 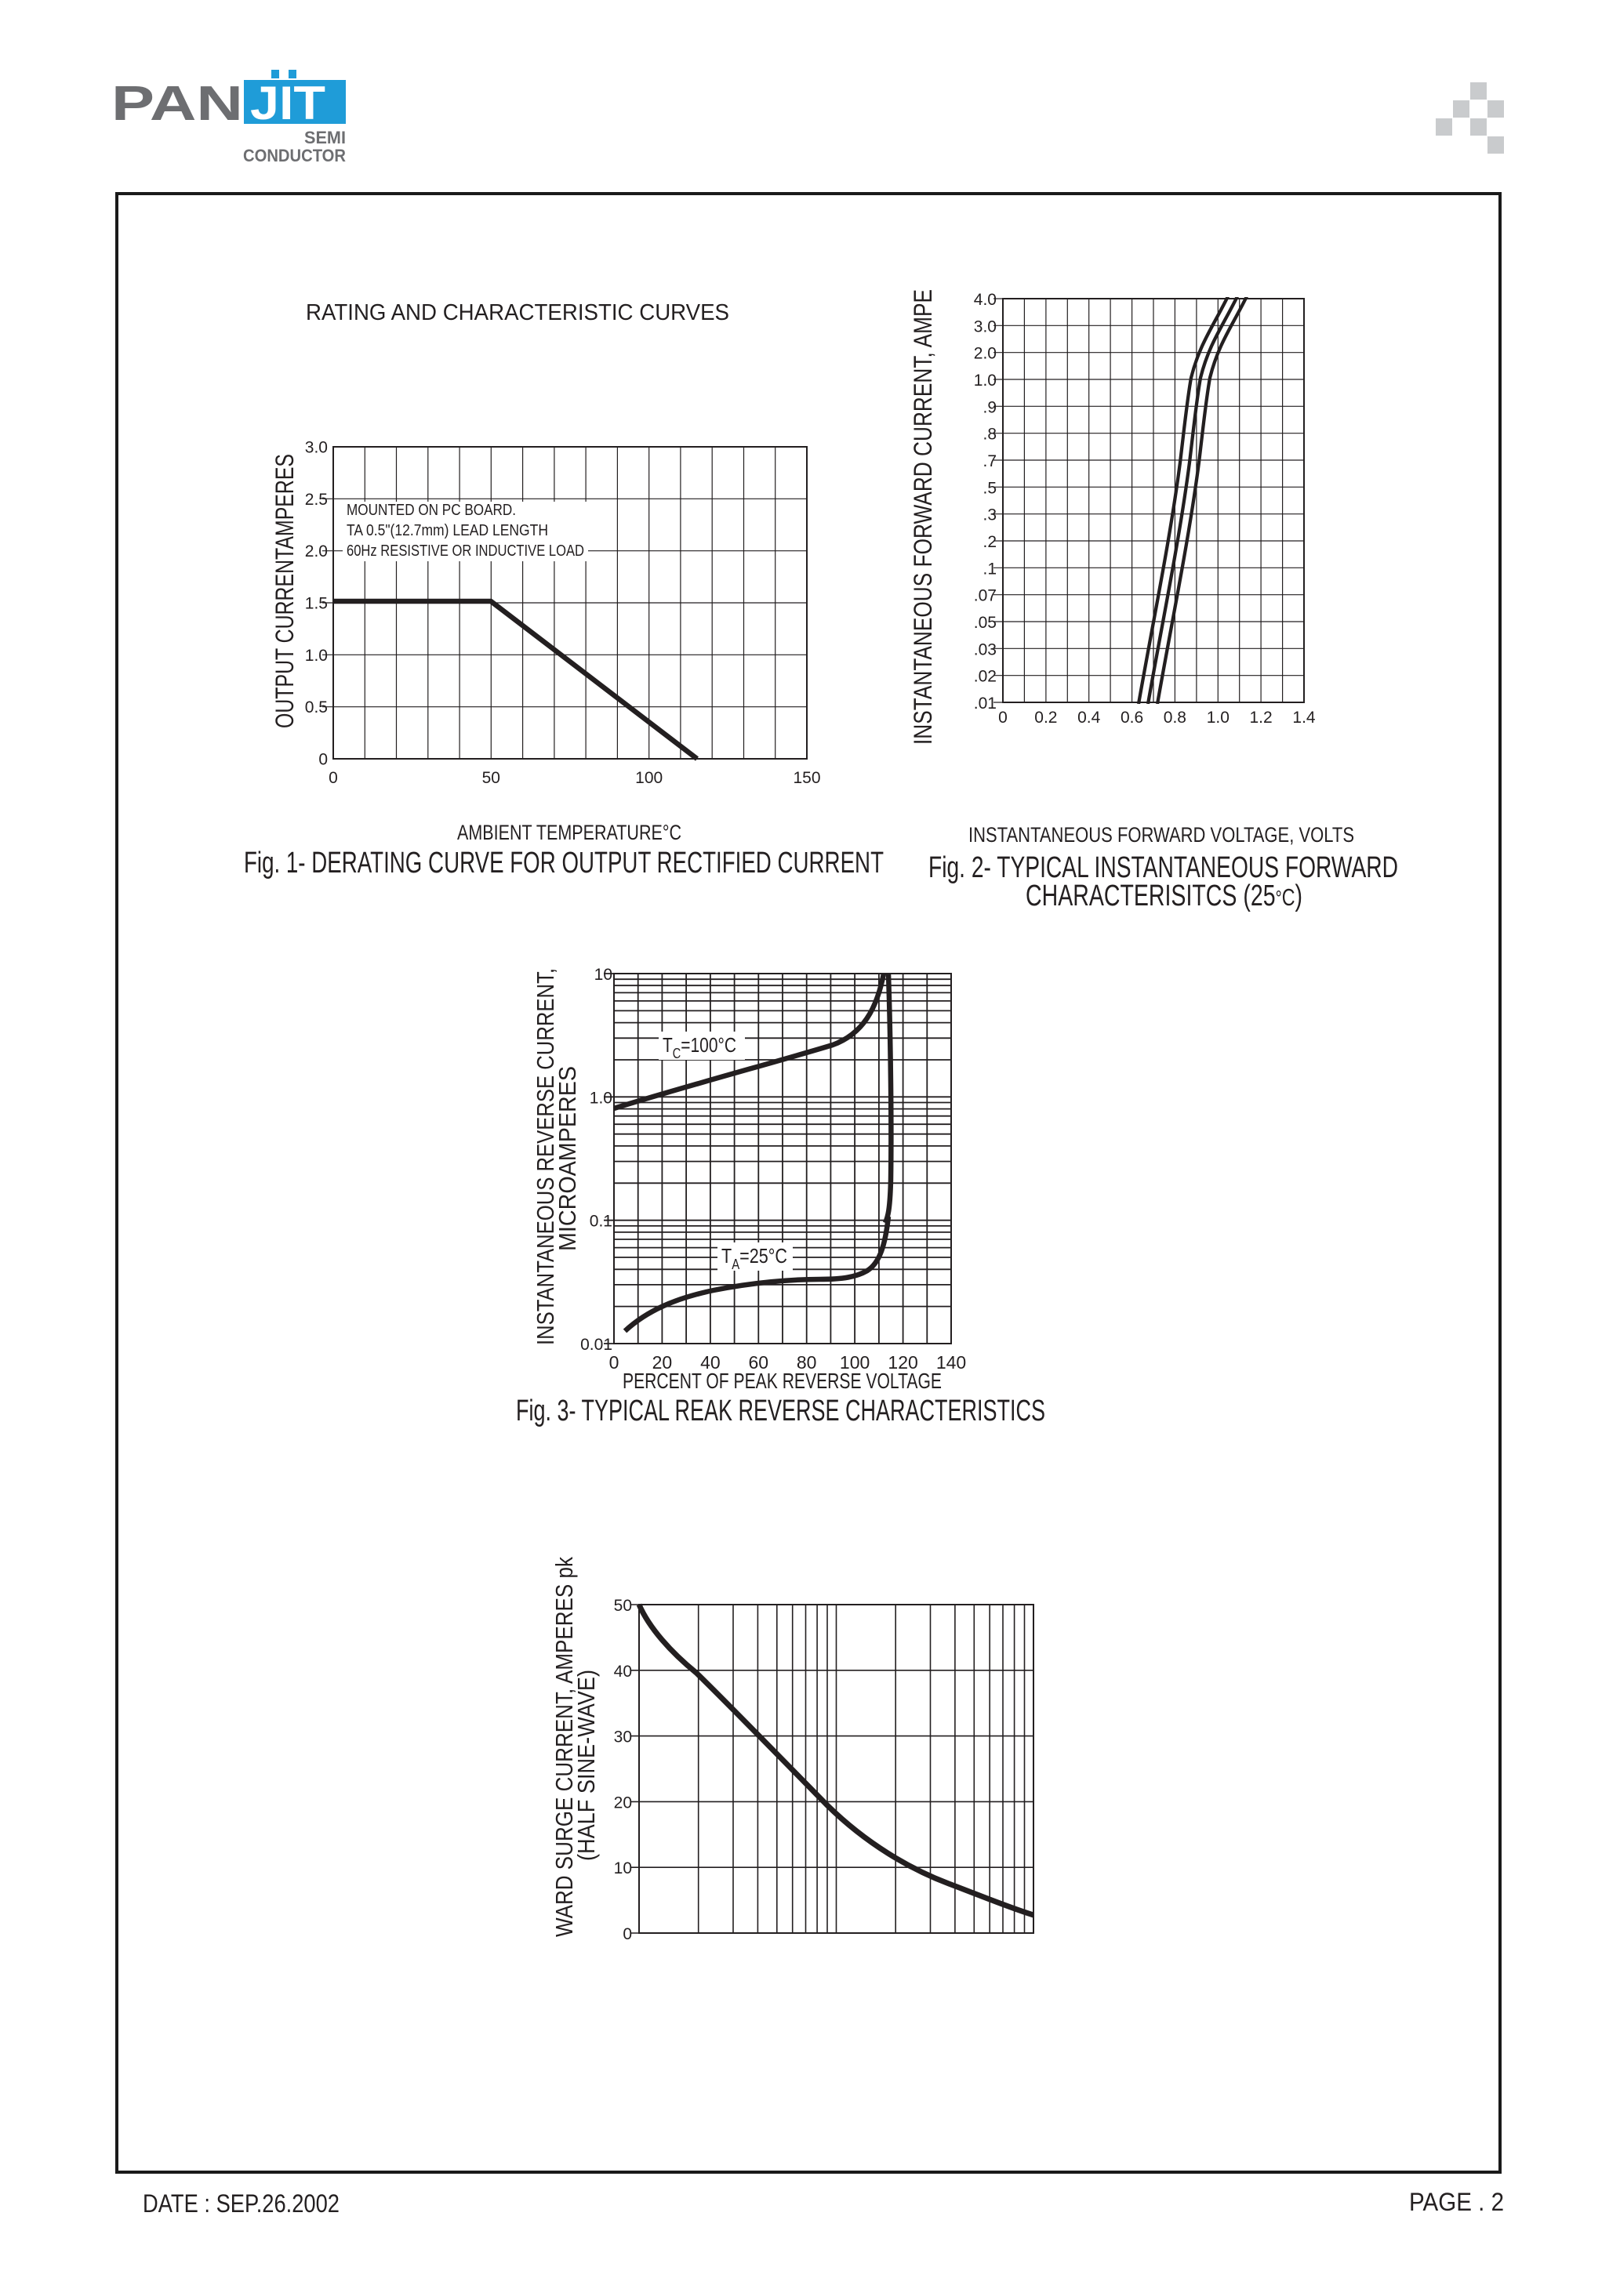 What do you see at coordinates (241, 2203) in the screenshot?
I see `svg-text: DATE : SEP.26.2002` at bounding box center [241, 2203].